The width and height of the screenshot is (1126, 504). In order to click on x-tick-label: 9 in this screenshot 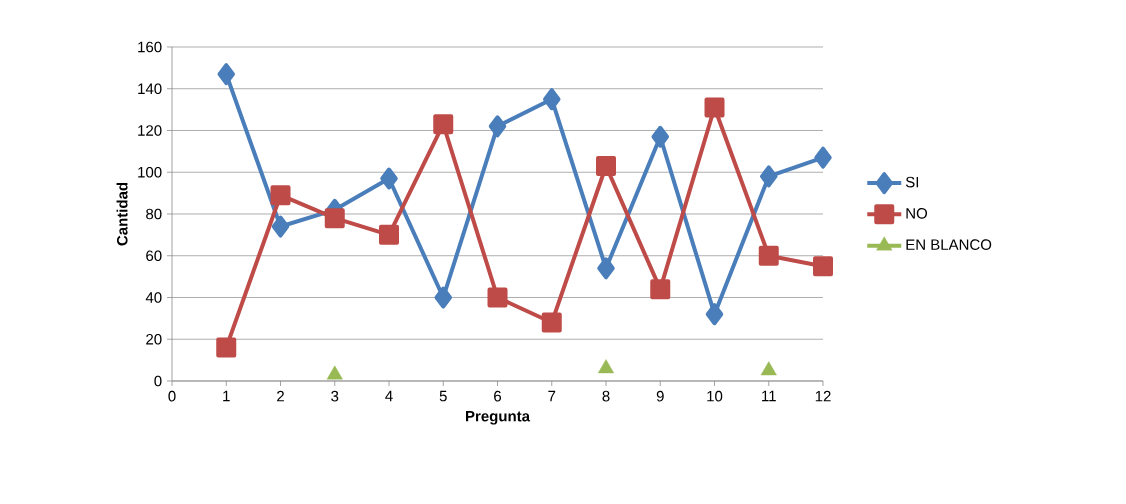, I will do `click(660, 396)`.